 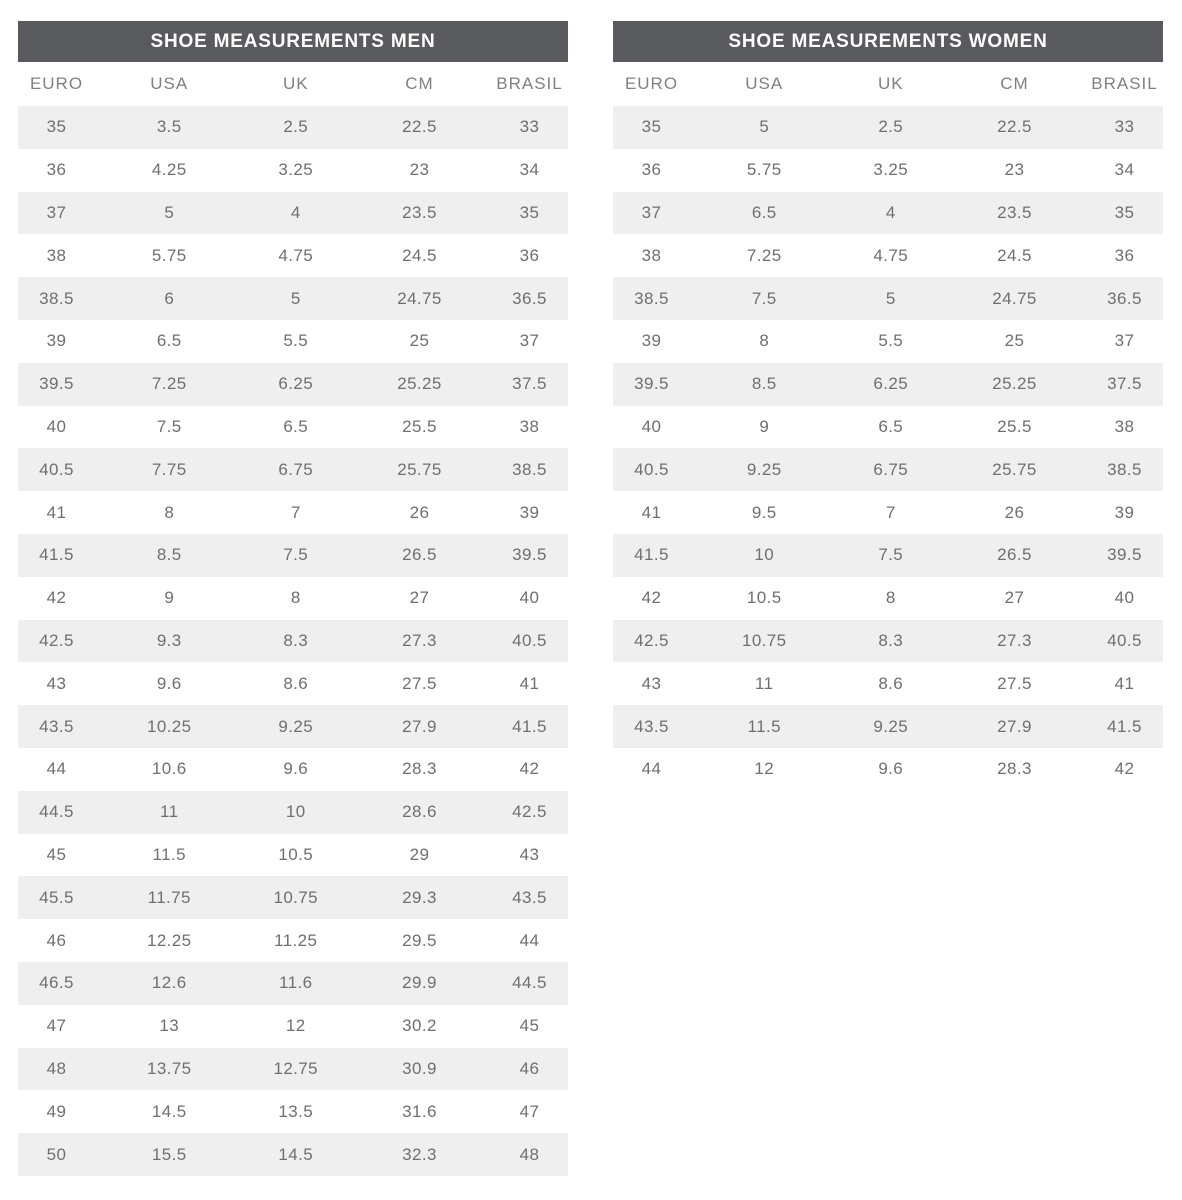 What do you see at coordinates (296, 983) in the screenshot?
I see `cell-uk: 11.6` at bounding box center [296, 983].